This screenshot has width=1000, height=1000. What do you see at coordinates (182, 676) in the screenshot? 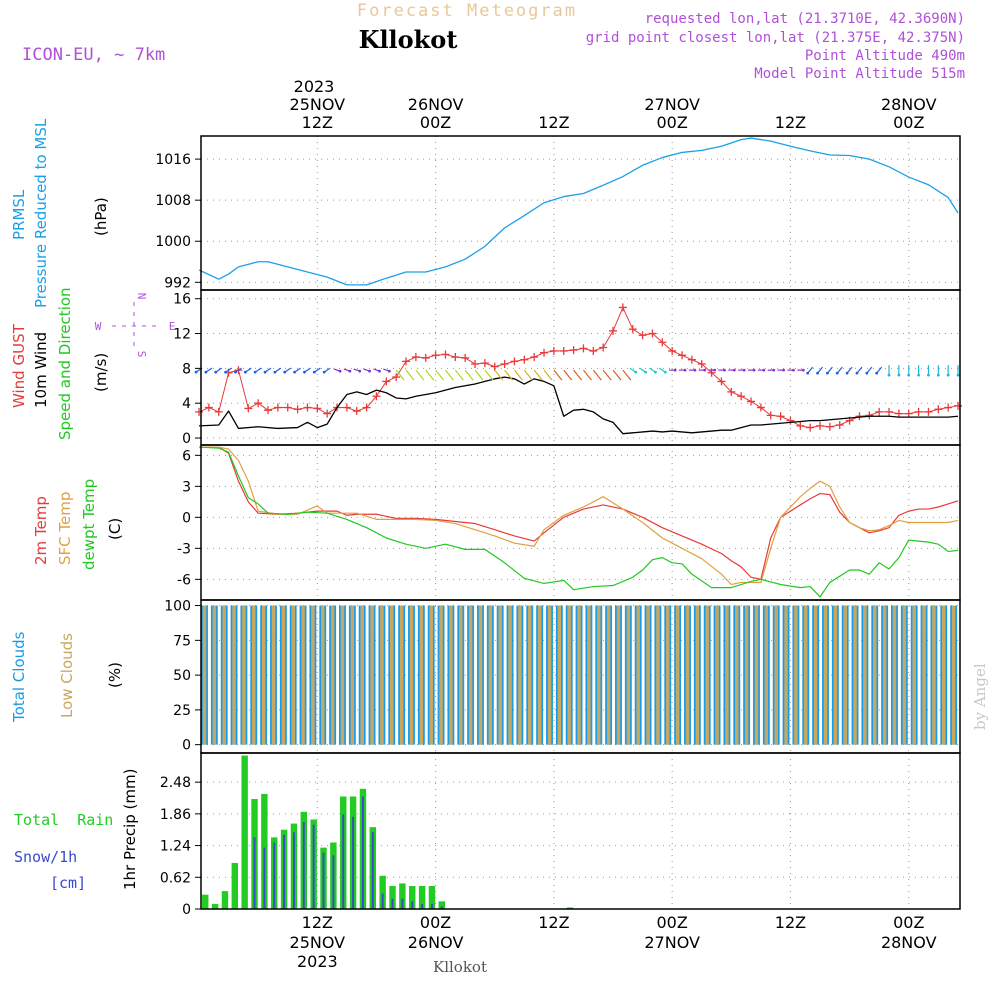
I see `clouds-ytick-label: 50` at bounding box center [182, 676].